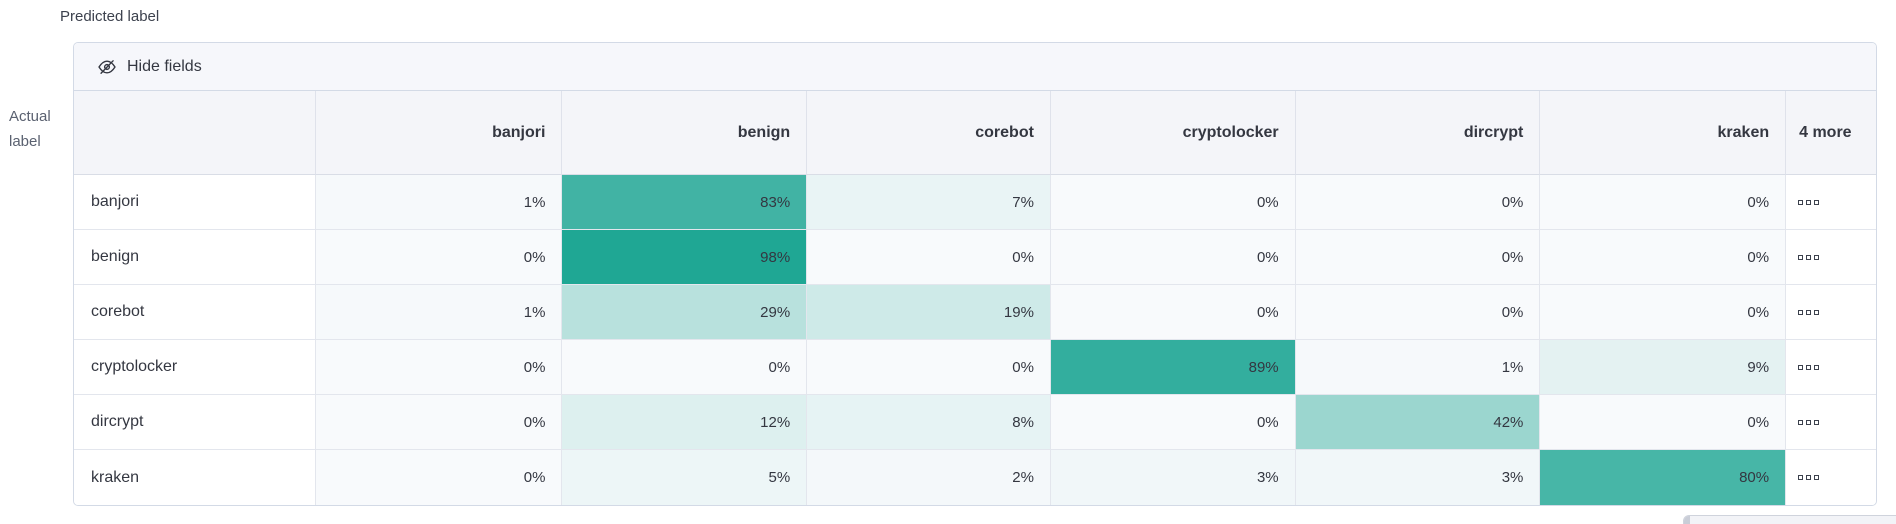  What do you see at coordinates (685, 422) in the screenshot?
I see `matrix-cell-dircrypt-benign: 12%` at bounding box center [685, 422].